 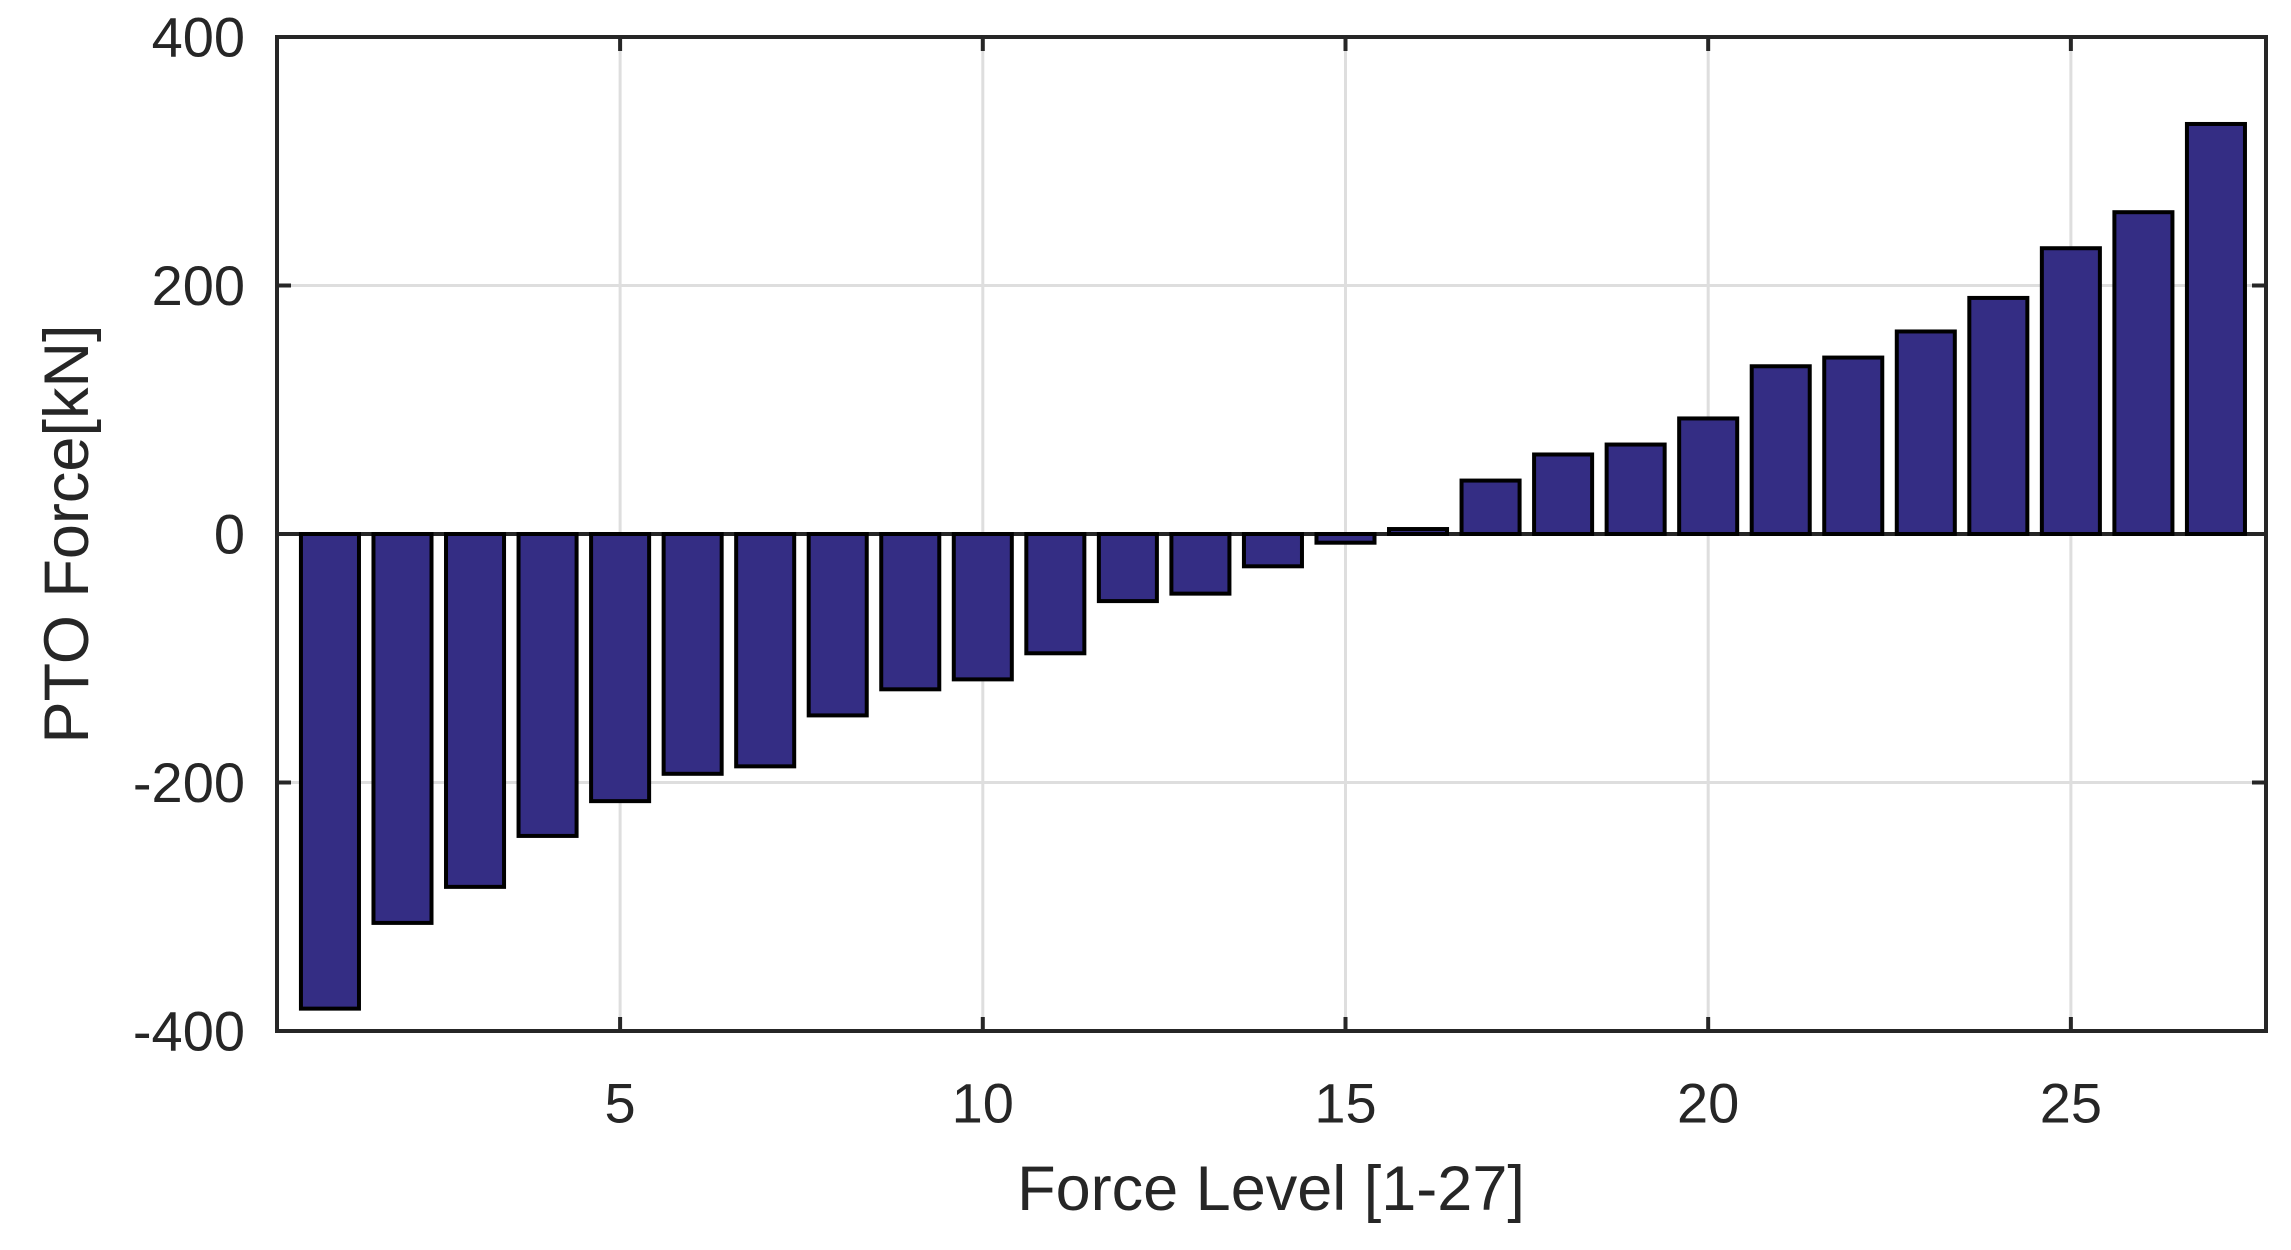 What do you see at coordinates (229, 534) in the screenshot?
I see `y-tick-label: 0` at bounding box center [229, 534].